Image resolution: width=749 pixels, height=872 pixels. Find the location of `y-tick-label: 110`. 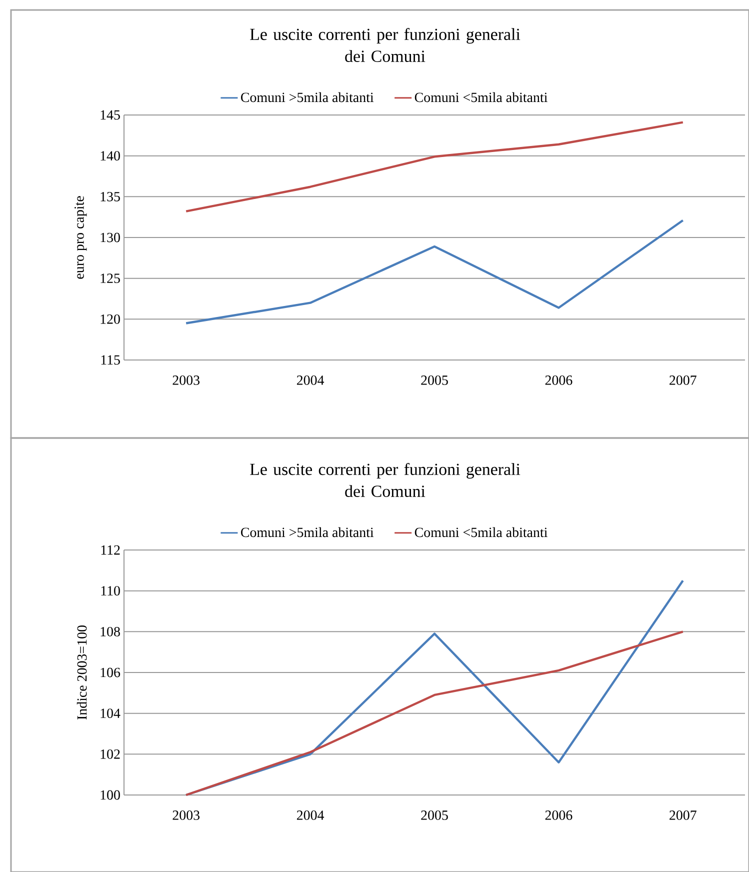

y-tick-label: 110 is located at coordinates (110, 591).